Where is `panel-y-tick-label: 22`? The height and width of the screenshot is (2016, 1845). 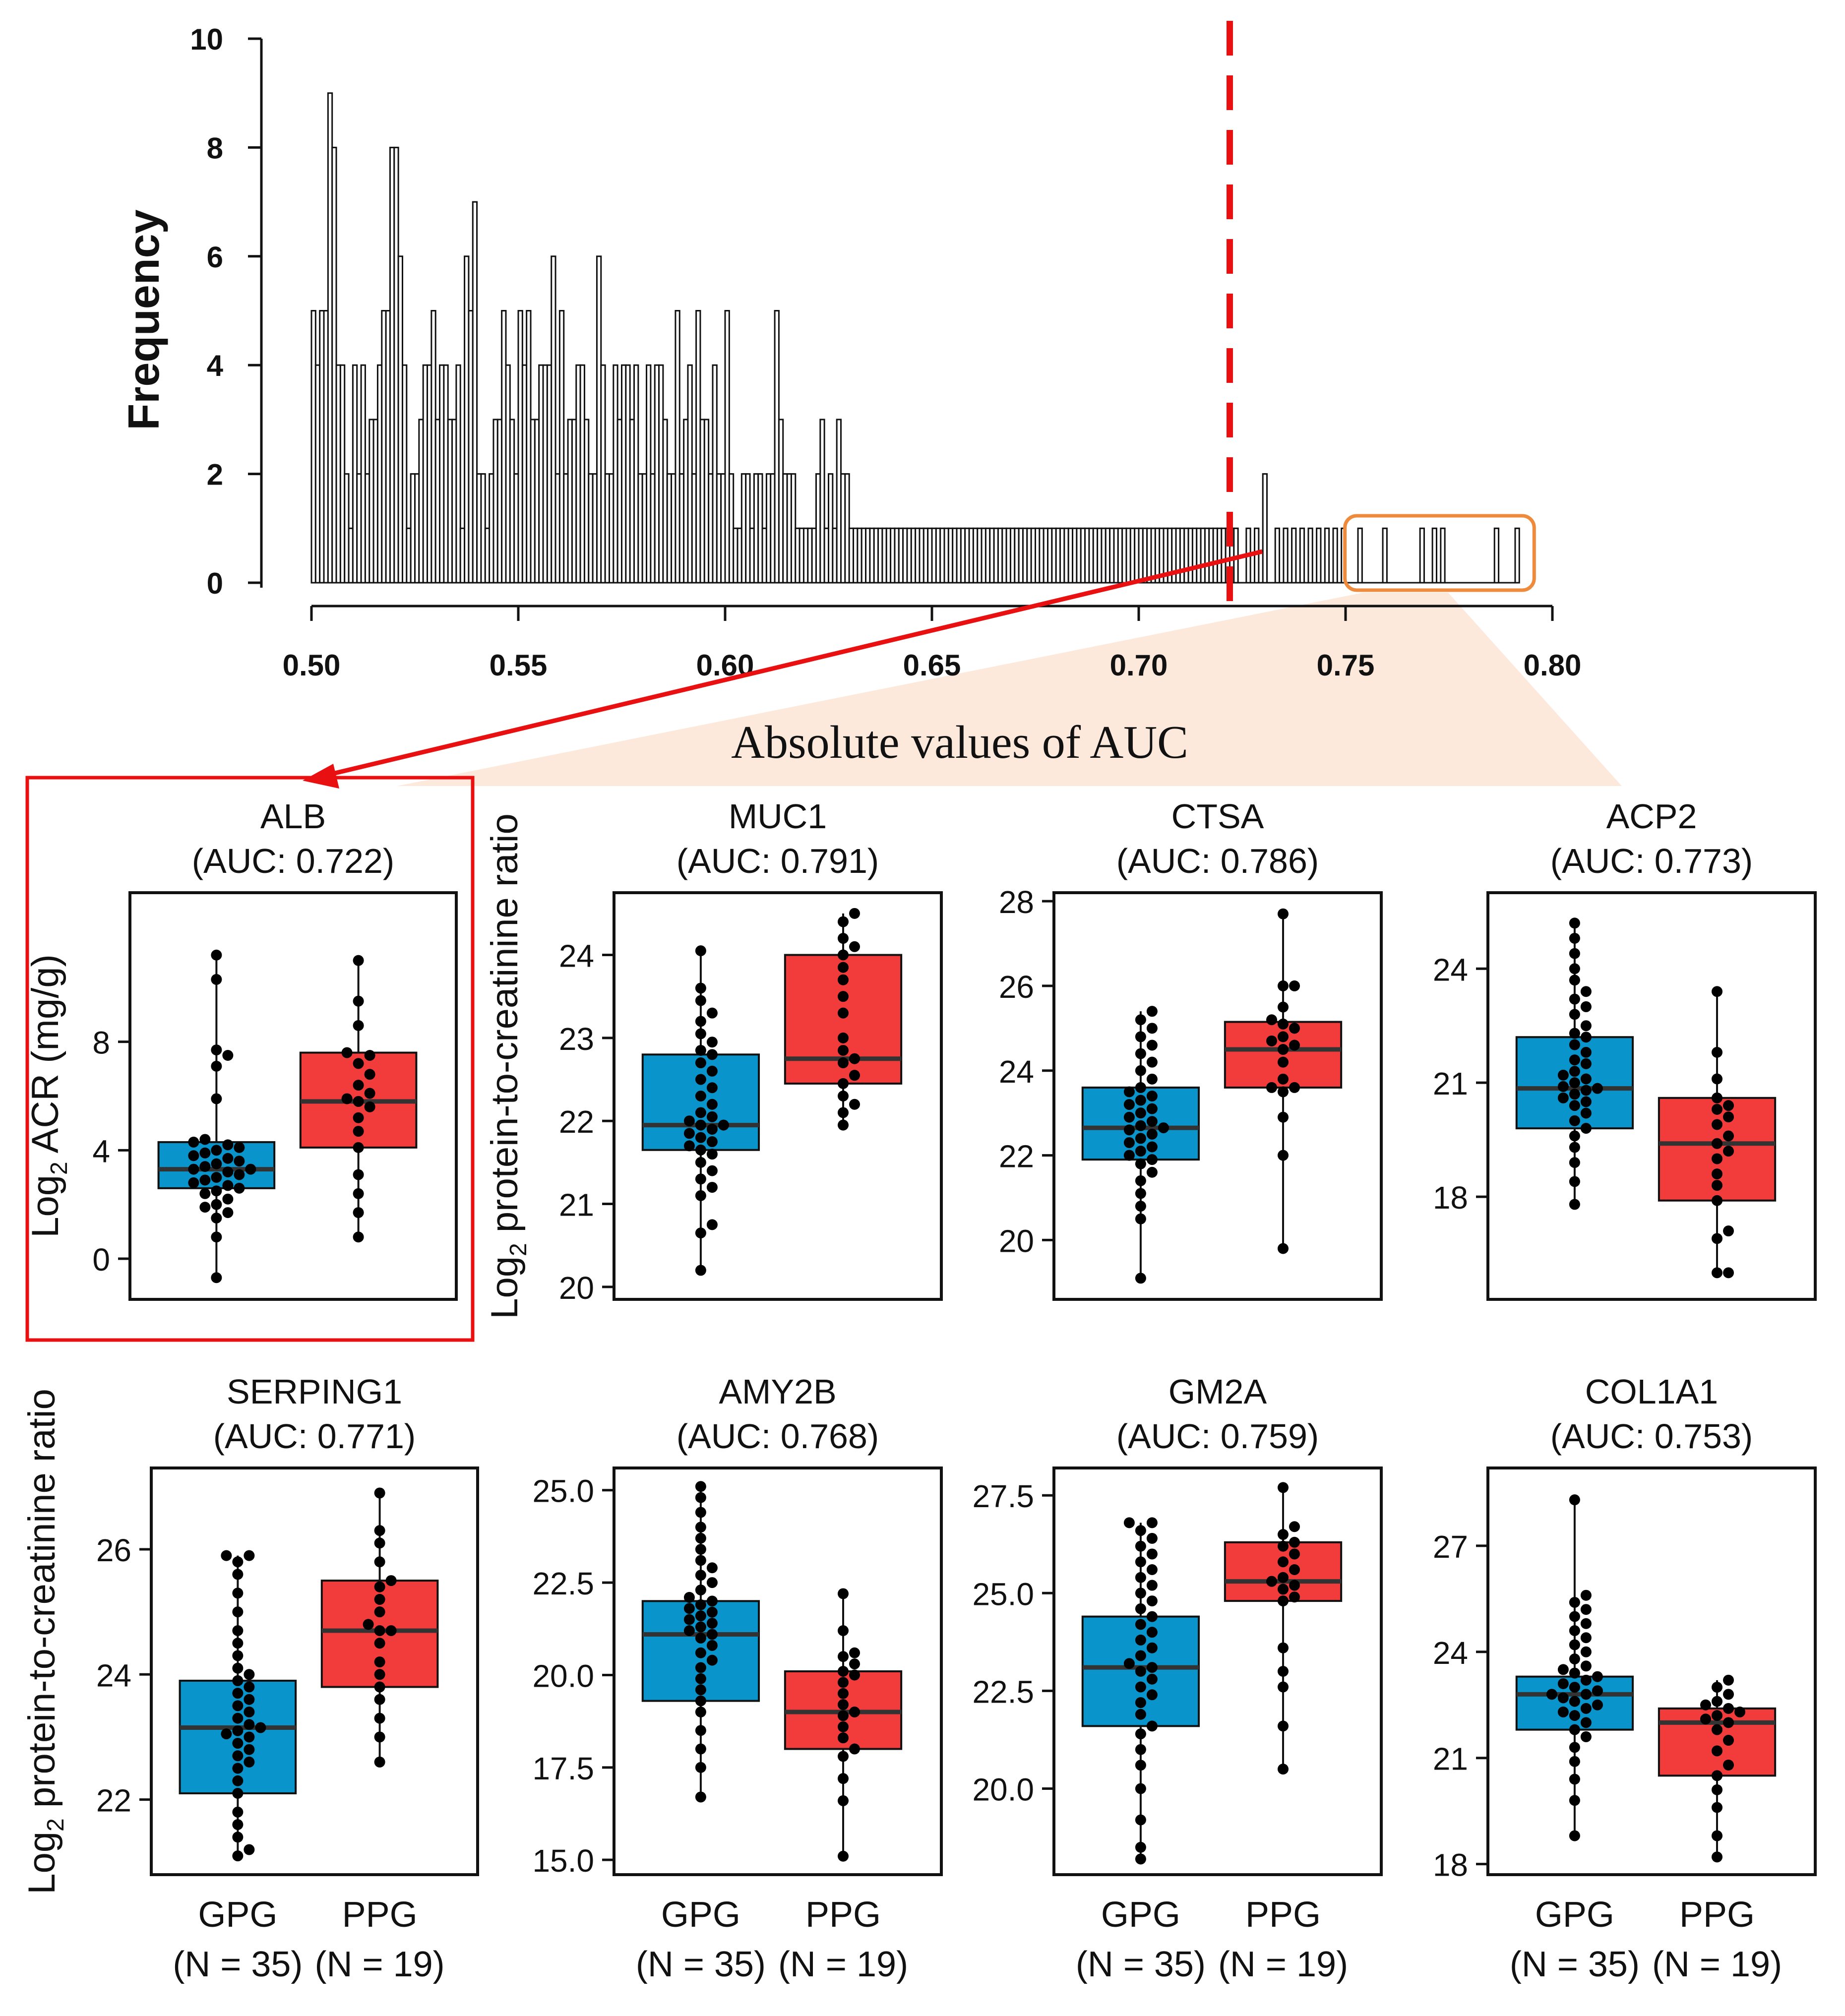 panel-y-tick-label: 22 is located at coordinates (576, 1122).